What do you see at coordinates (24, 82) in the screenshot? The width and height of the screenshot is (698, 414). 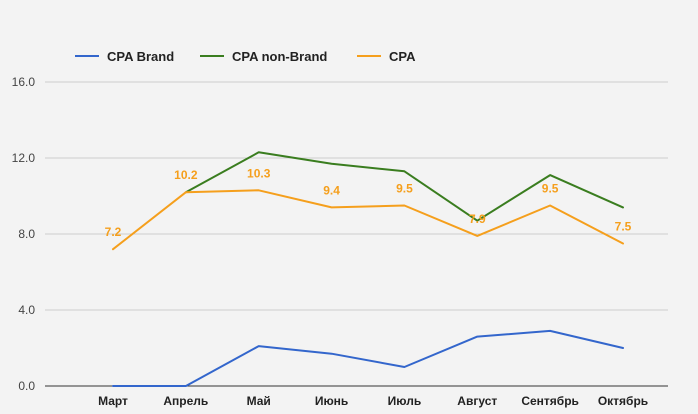 I see `y-tick-label: 16.0` at bounding box center [24, 82].